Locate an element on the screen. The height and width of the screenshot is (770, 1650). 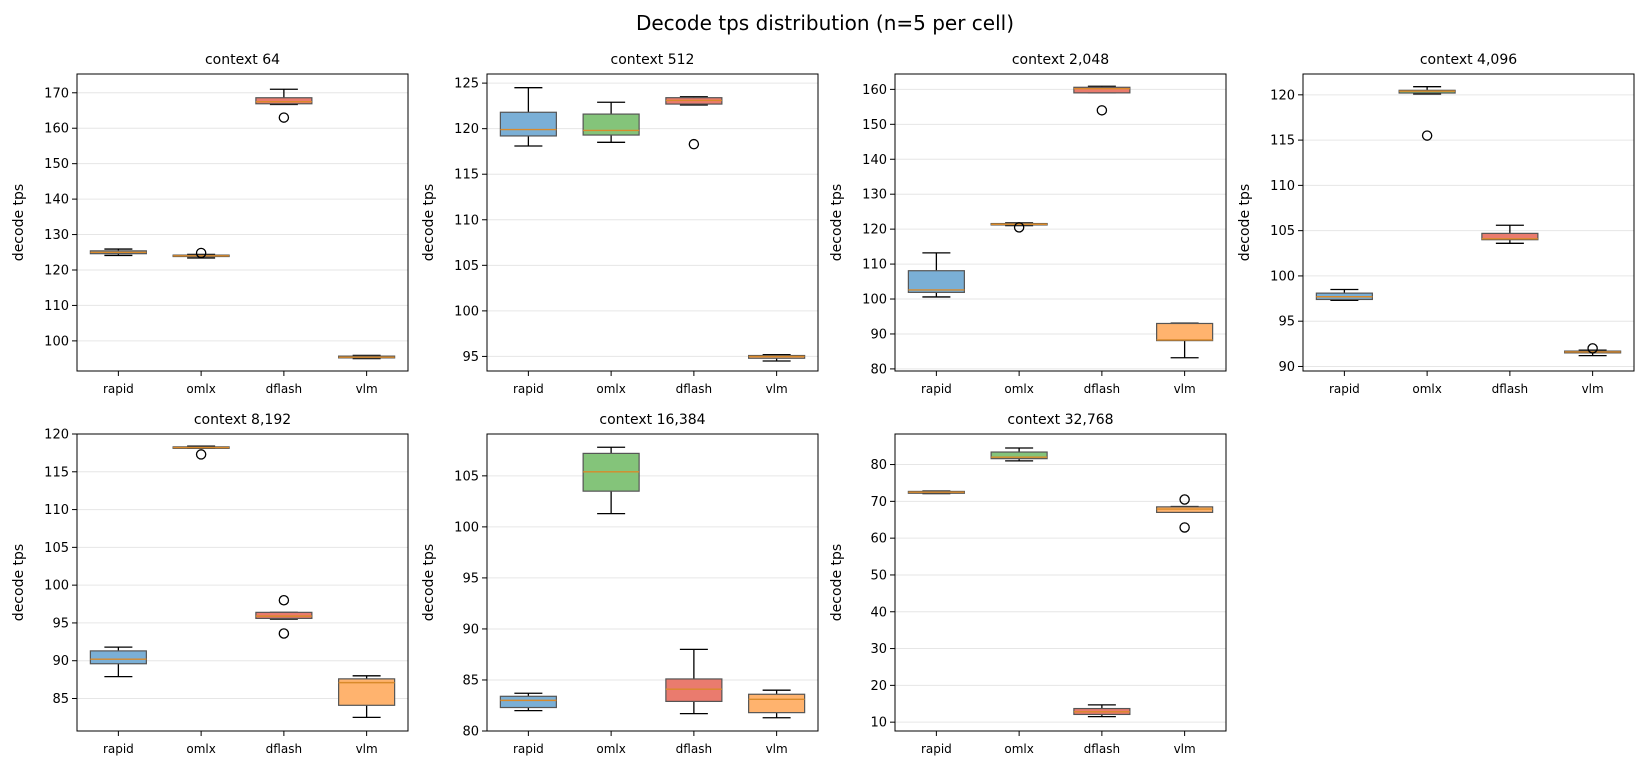
y-tick-label: 85 is located at coordinates (60, 699).